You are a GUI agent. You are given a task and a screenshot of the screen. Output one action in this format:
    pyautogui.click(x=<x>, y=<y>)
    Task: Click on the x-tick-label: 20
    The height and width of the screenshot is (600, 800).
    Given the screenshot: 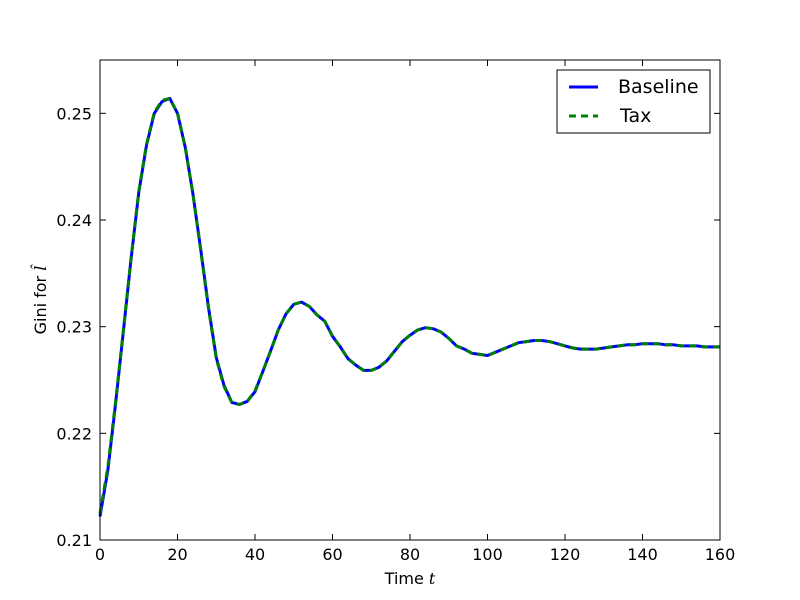 What is the action you would take?
    pyautogui.click(x=177, y=554)
    